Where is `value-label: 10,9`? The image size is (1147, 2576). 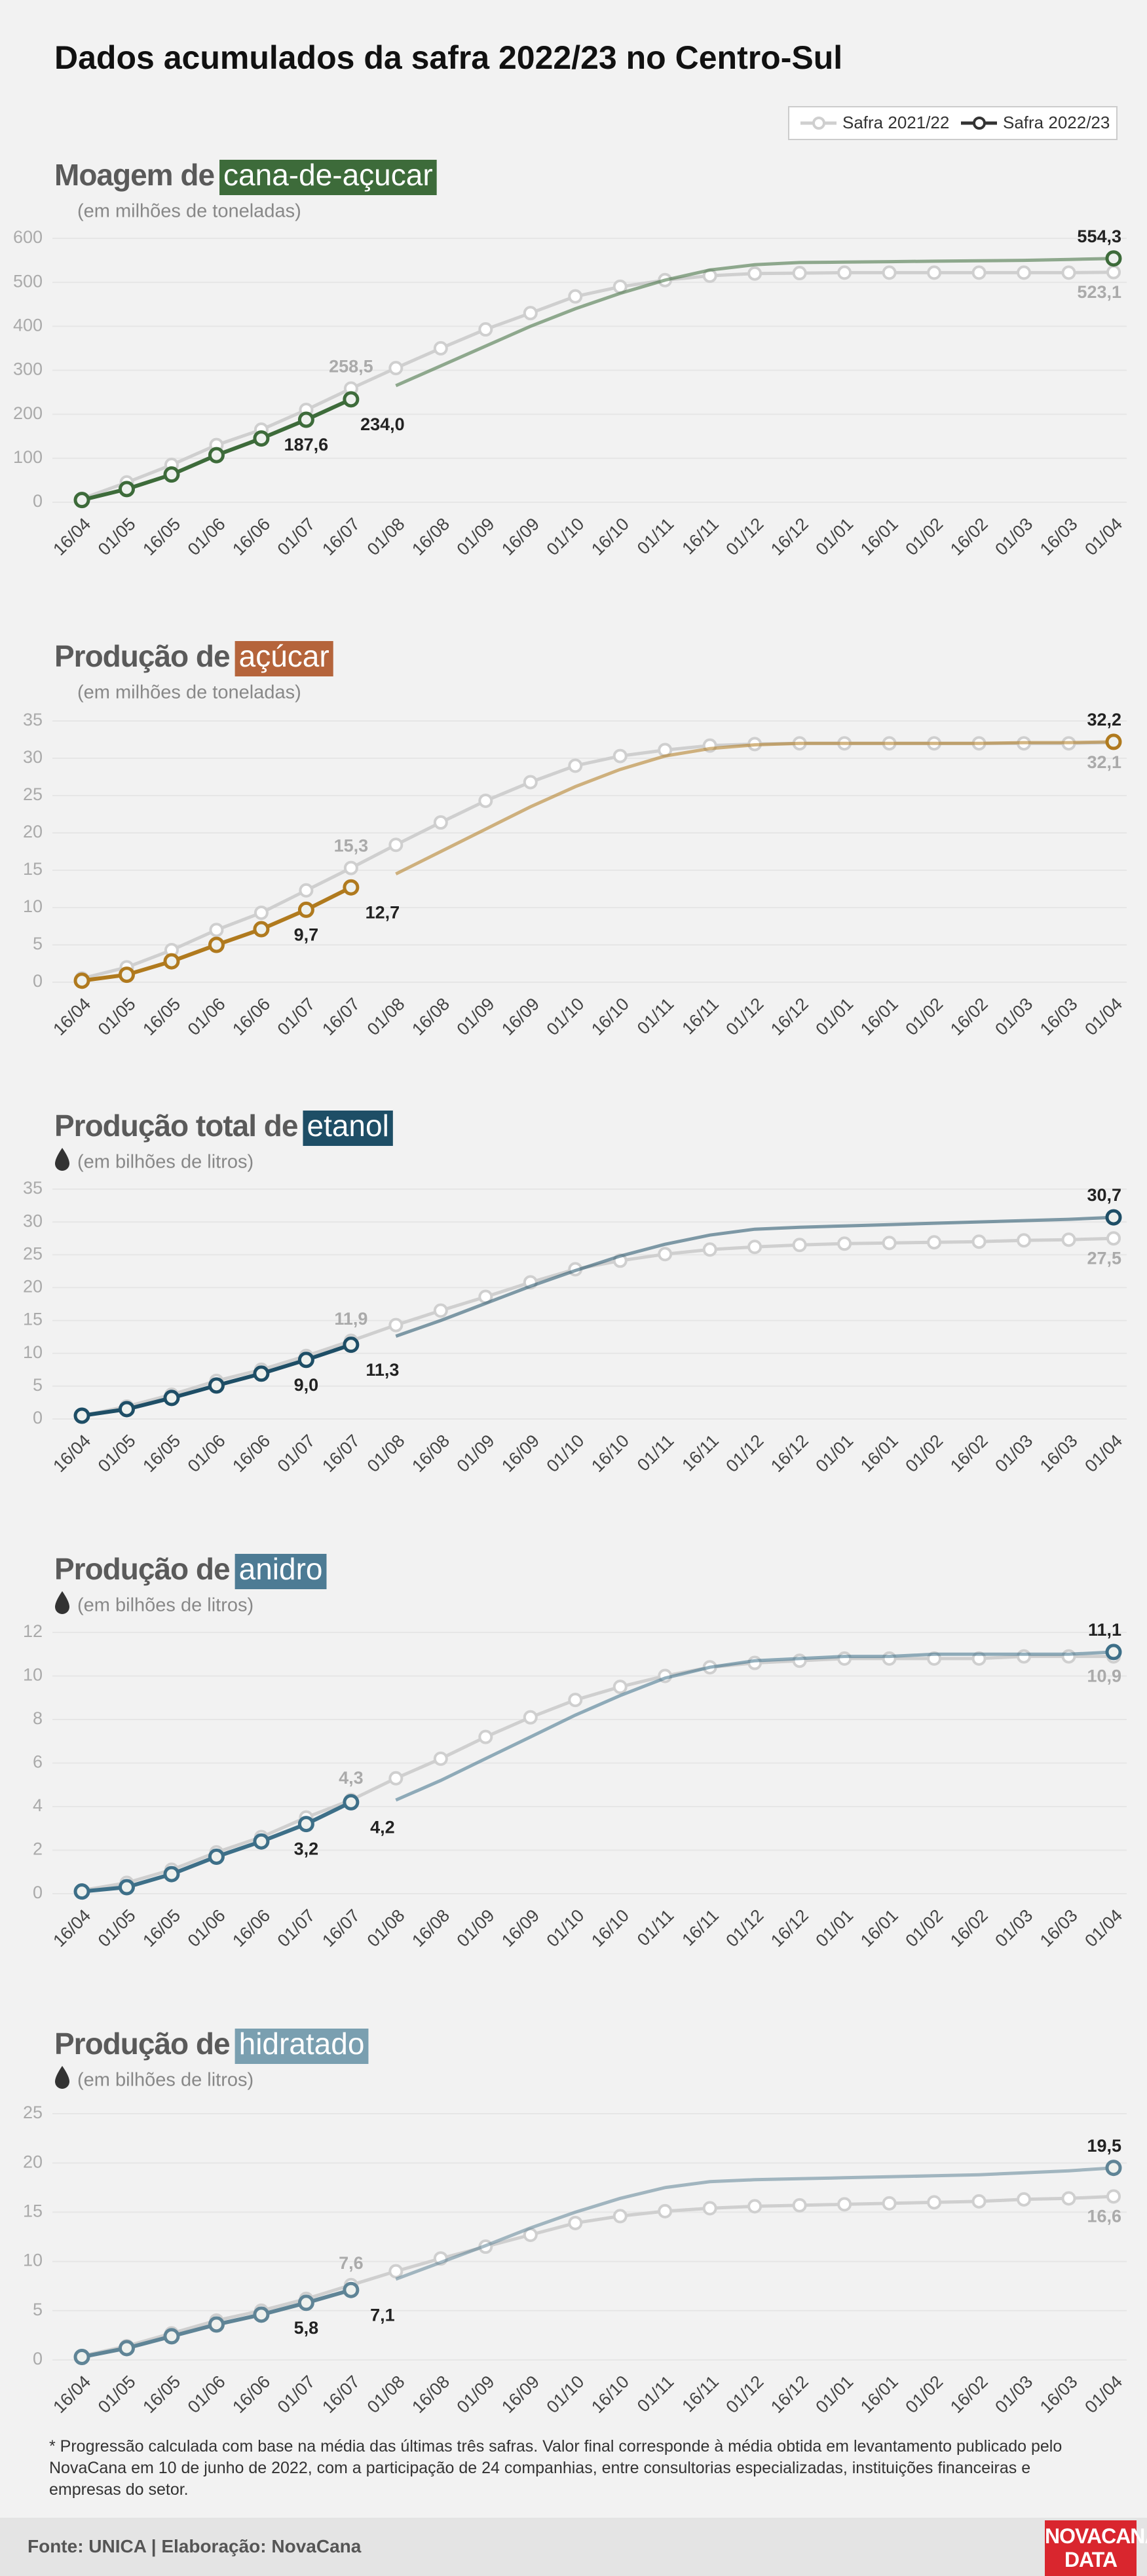 value-label: 10,9 is located at coordinates (1104, 1676).